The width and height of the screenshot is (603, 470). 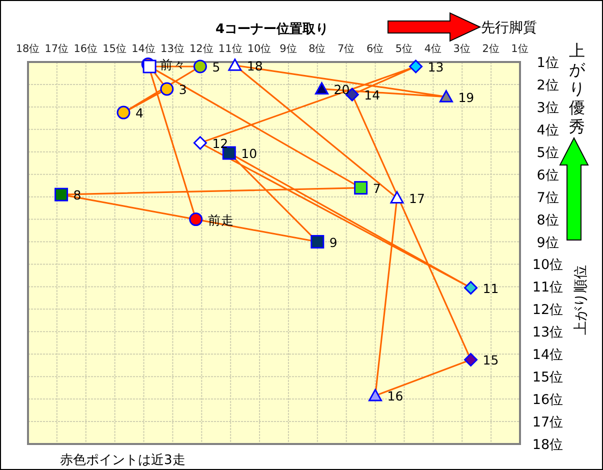 I want to click on text: 赤色ポイントは近3走, so click(x=123, y=460).